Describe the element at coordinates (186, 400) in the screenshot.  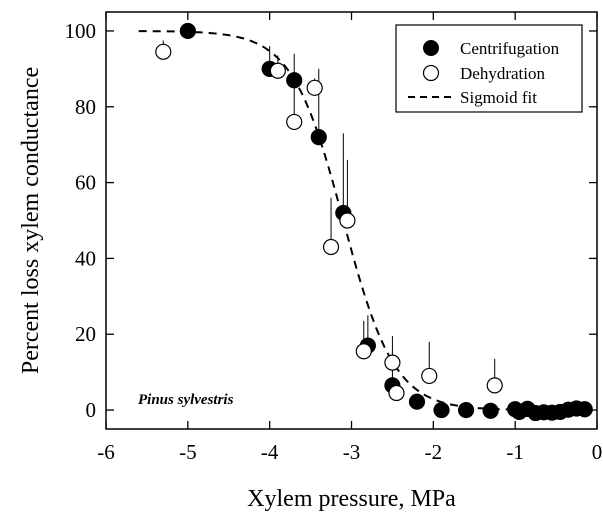
I see `species-annotation: Pinus sylvestris` at that location.